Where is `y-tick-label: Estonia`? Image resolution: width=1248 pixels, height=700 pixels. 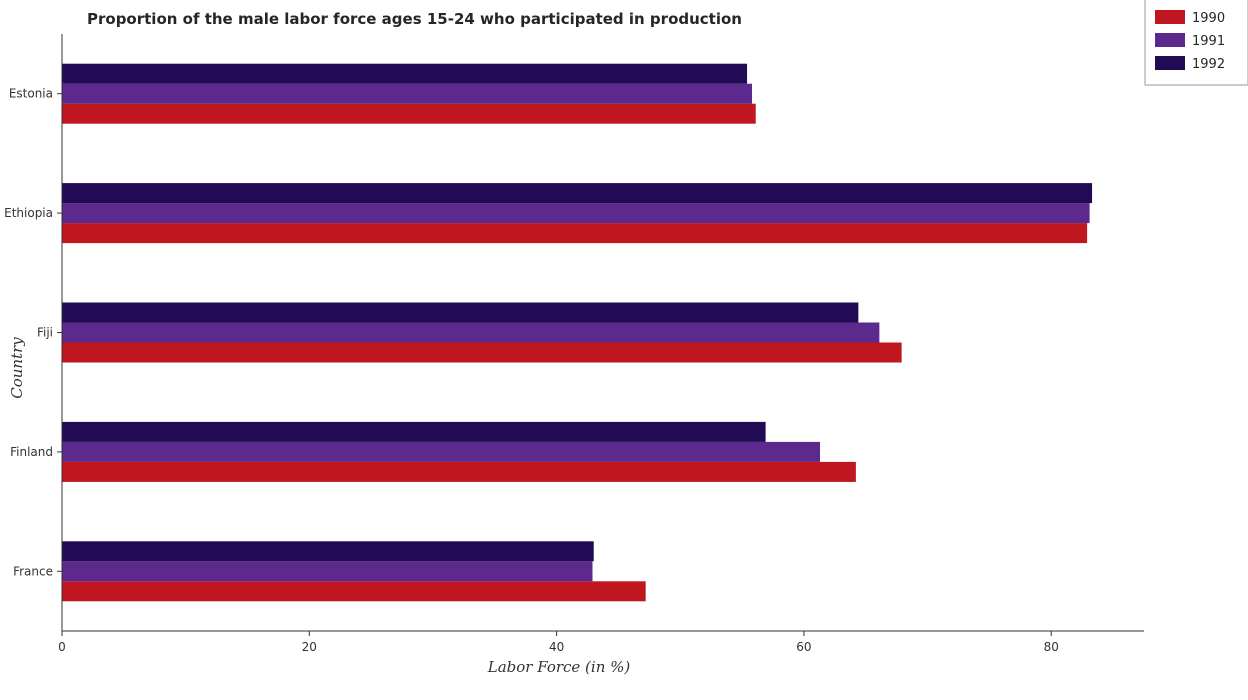
y-tick-label: Estonia is located at coordinates (31, 94).